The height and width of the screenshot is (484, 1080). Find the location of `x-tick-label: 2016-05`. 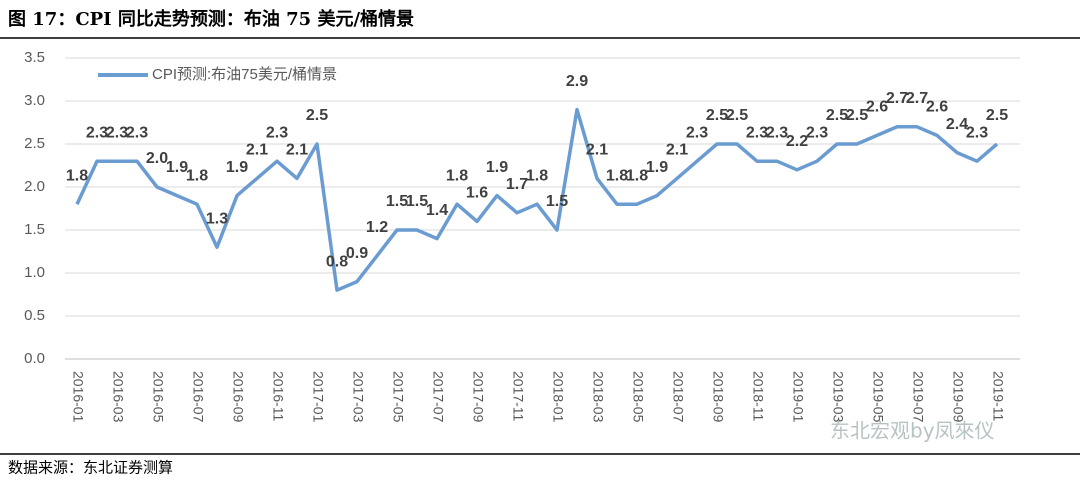

x-tick-label: 2016-05 is located at coordinates (158, 397).